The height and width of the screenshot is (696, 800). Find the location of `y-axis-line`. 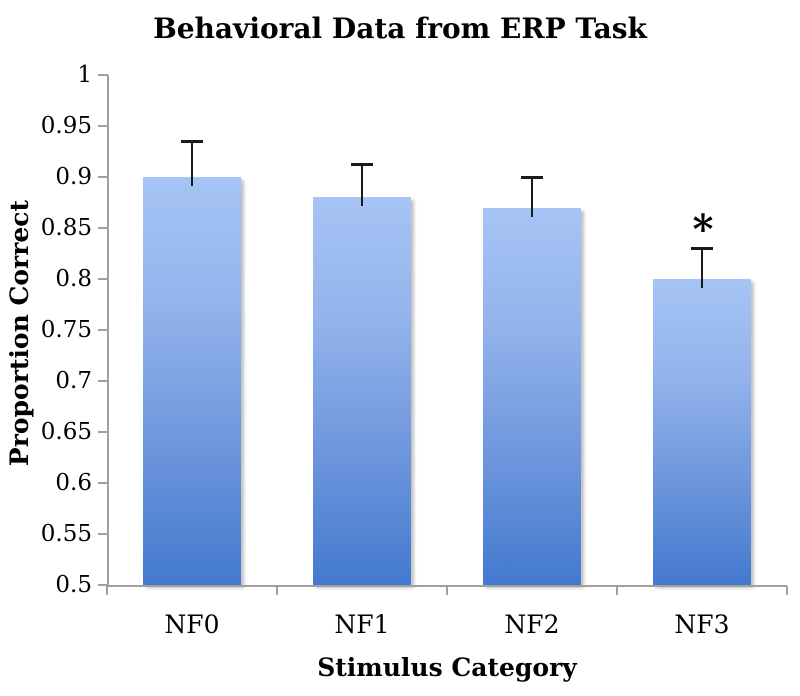

y-axis-line is located at coordinates (108, 331).